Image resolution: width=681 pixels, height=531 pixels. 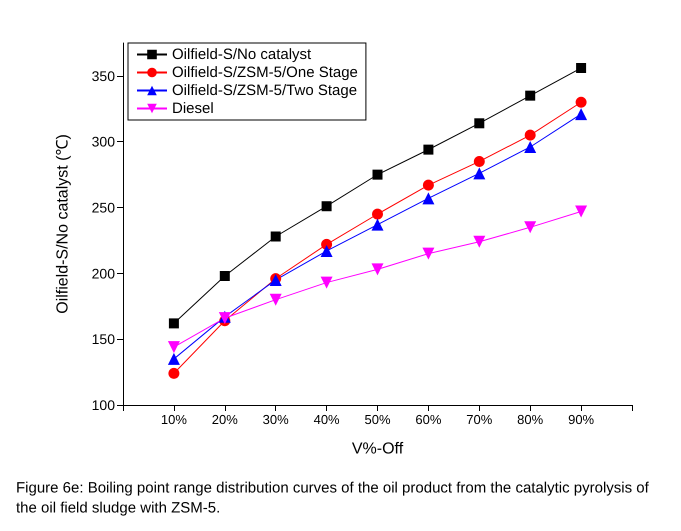 What do you see at coordinates (104, 273) in the screenshot?
I see `y-tick-label: 200` at bounding box center [104, 273].